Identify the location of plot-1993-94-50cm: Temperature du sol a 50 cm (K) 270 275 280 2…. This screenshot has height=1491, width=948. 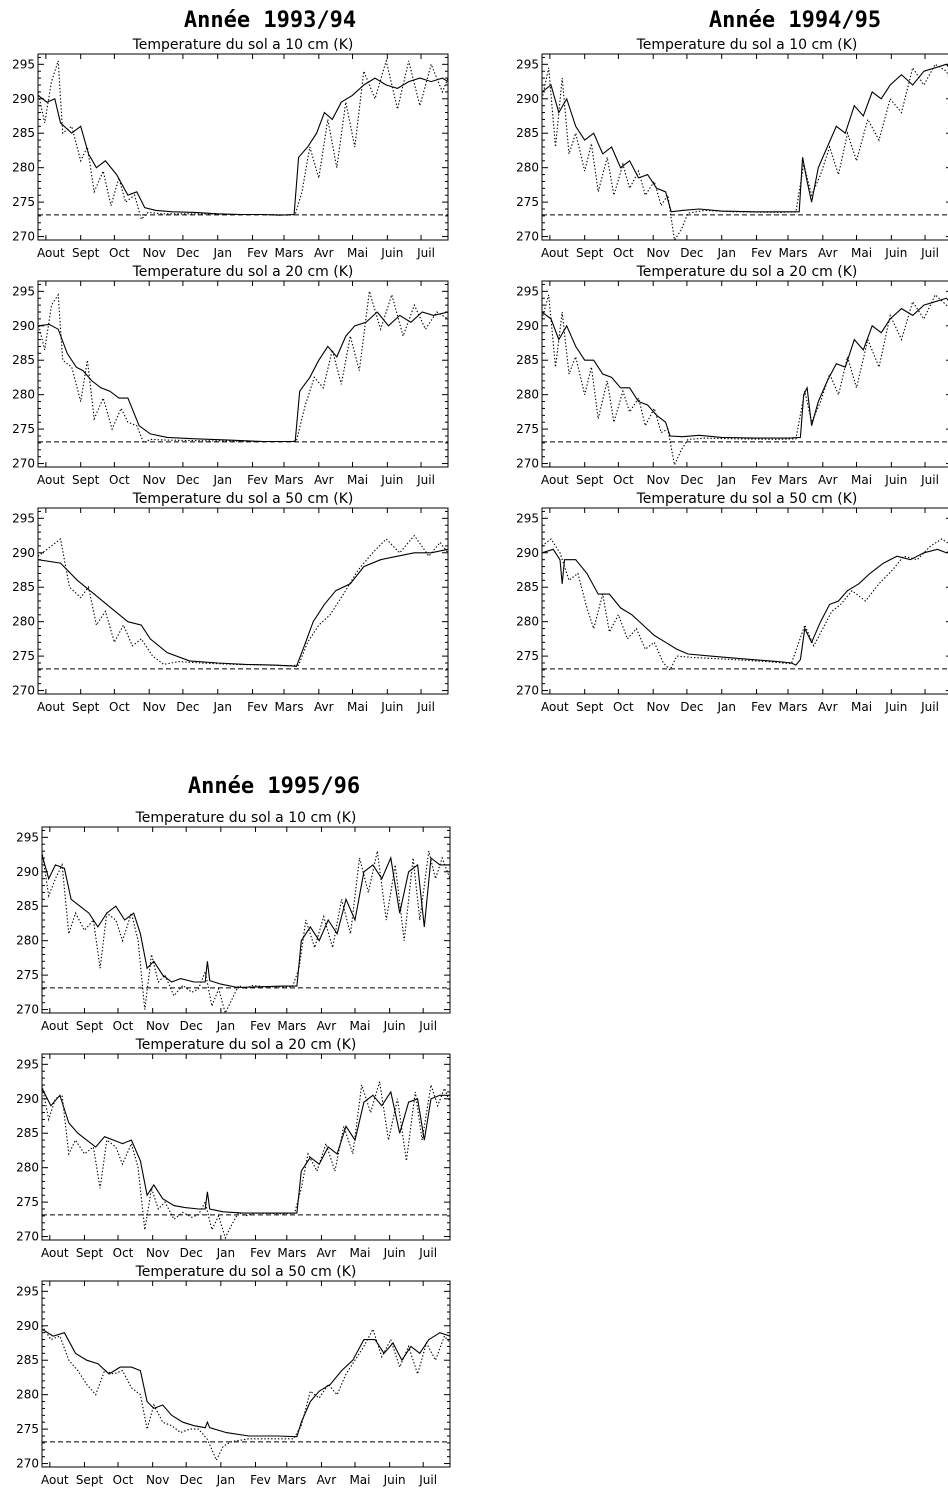
(230, 602).